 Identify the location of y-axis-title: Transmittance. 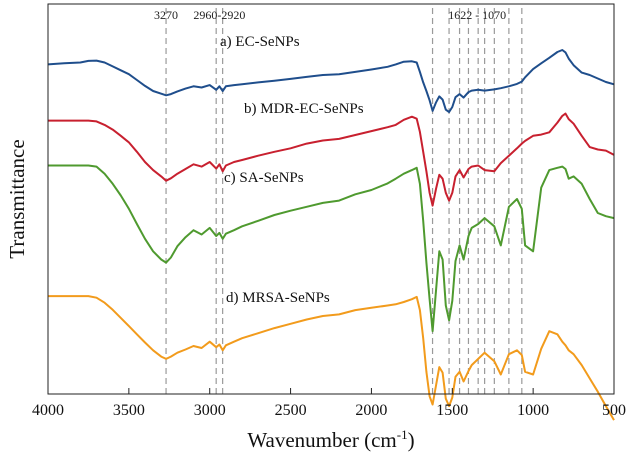
(17, 198).